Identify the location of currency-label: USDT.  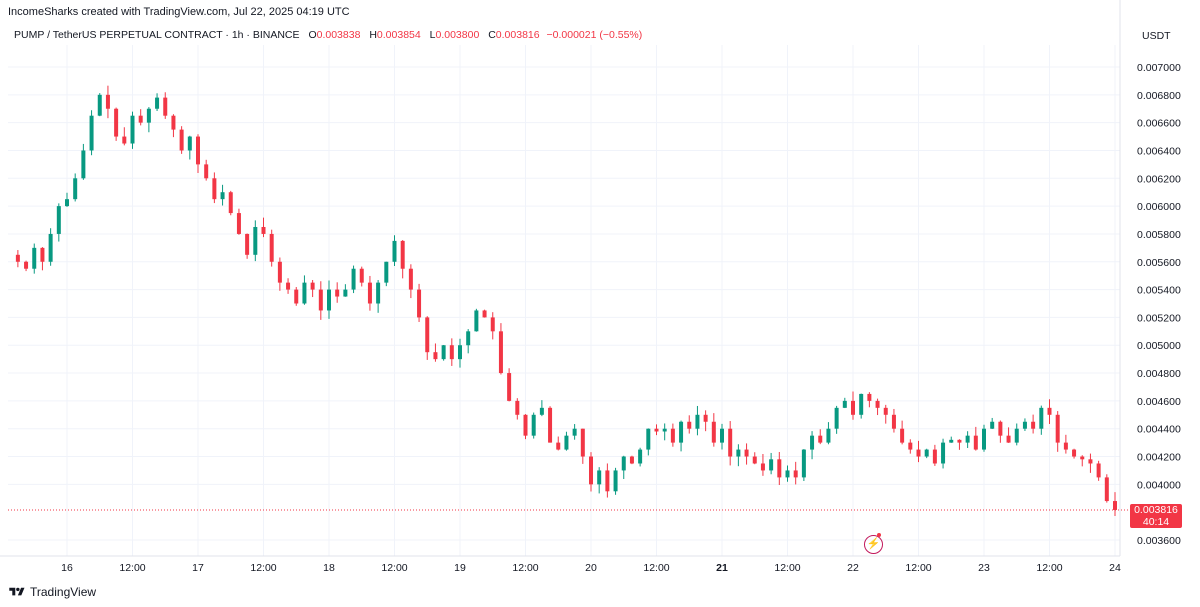
(1156, 36).